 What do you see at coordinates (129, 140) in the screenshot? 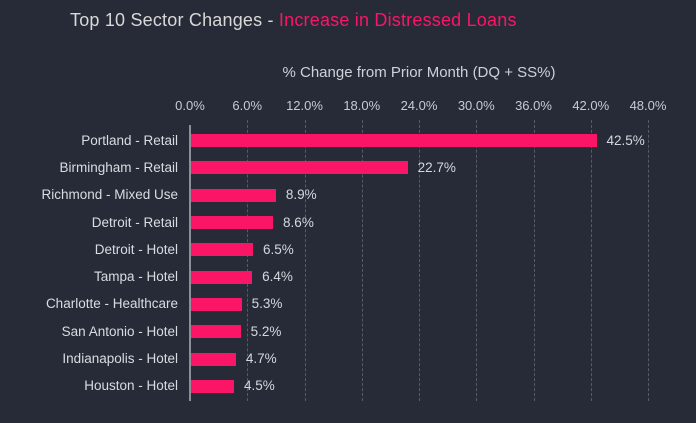
I see `category-label: Portland - Retail` at bounding box center [129, 140].